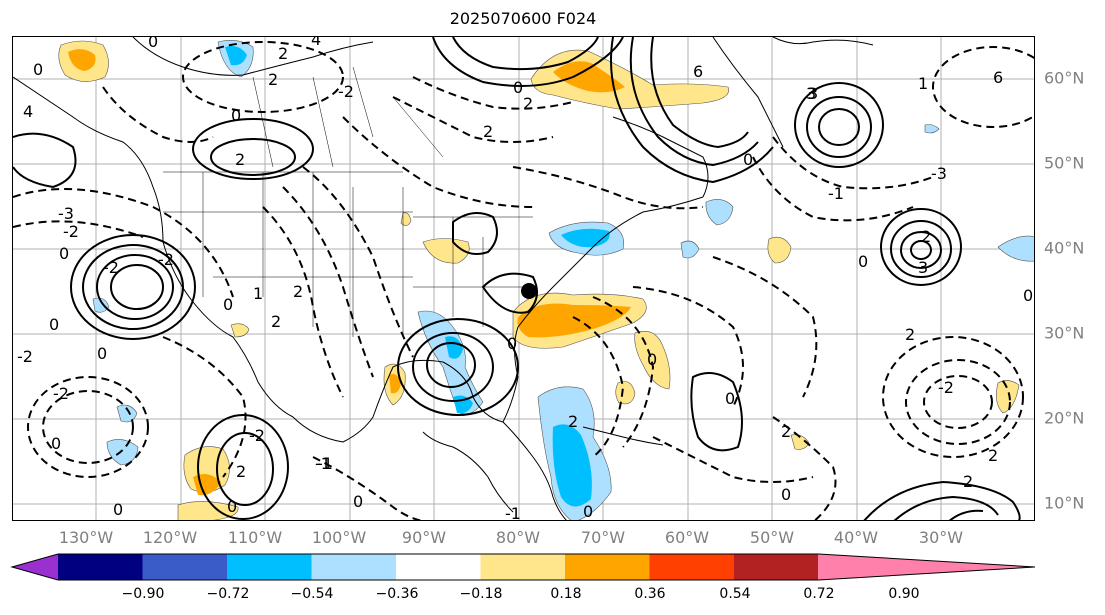  I want to click on lat-label: 60°N, so click(1064, 78).